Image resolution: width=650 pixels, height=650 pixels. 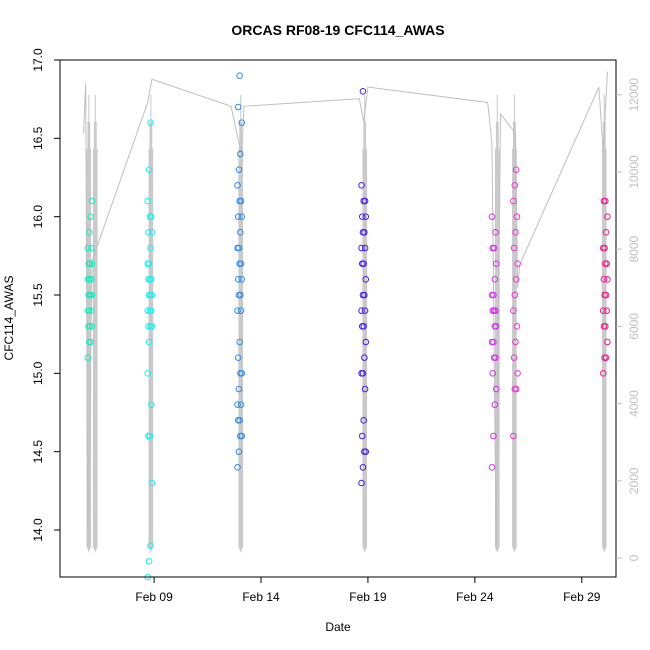 What do you see at coordinates (634, 95) in the screenshot?
I see `y2-tick-label: 12000` at bounding box center [634, 95].